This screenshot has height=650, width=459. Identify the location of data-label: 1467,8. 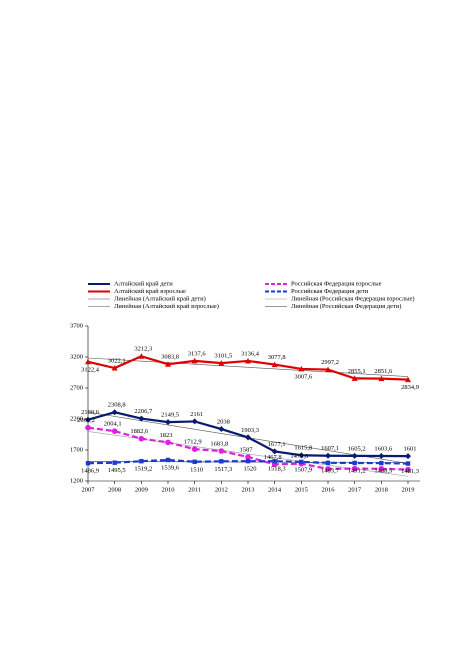
(273, 457).